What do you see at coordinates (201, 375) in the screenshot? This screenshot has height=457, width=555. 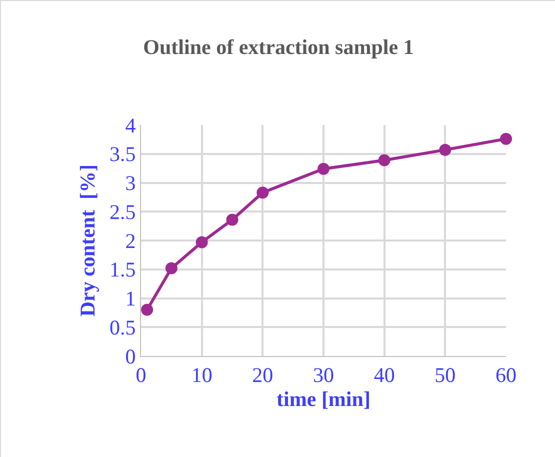 I see `x-tick-label: 10` at bounding box center [201, 375].